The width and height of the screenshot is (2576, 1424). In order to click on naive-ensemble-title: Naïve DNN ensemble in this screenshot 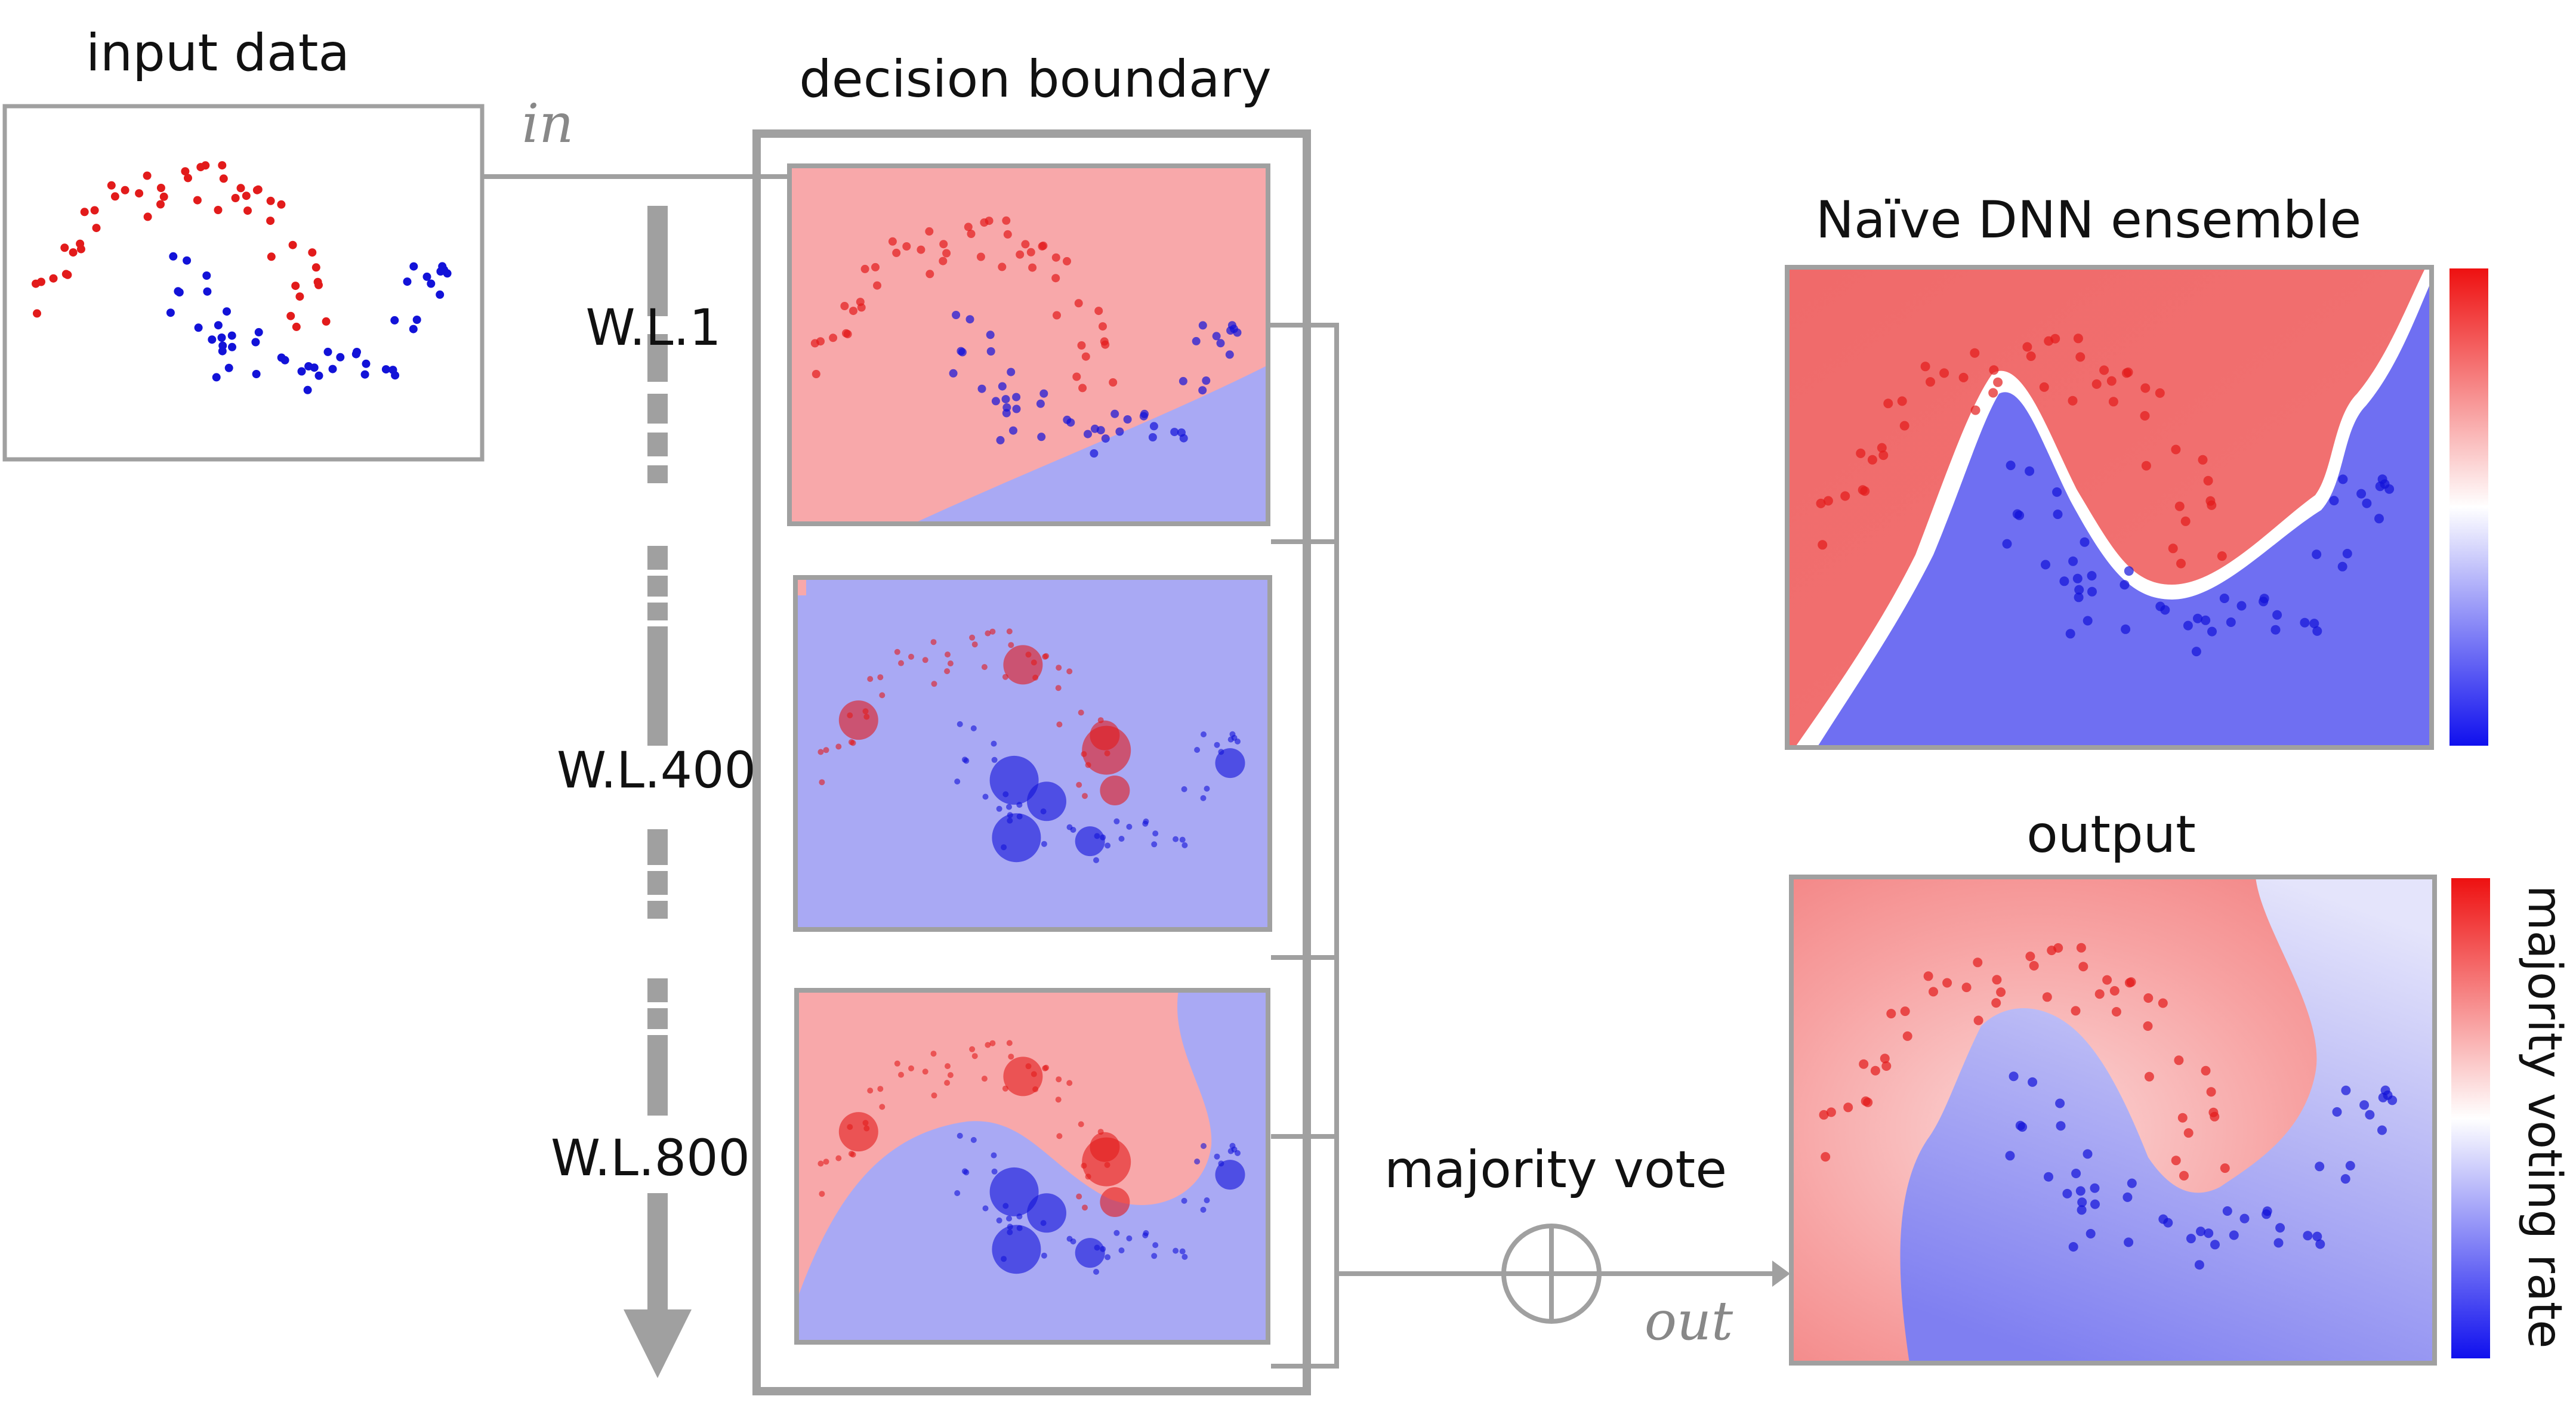, I will do `click(2089, 220)`.